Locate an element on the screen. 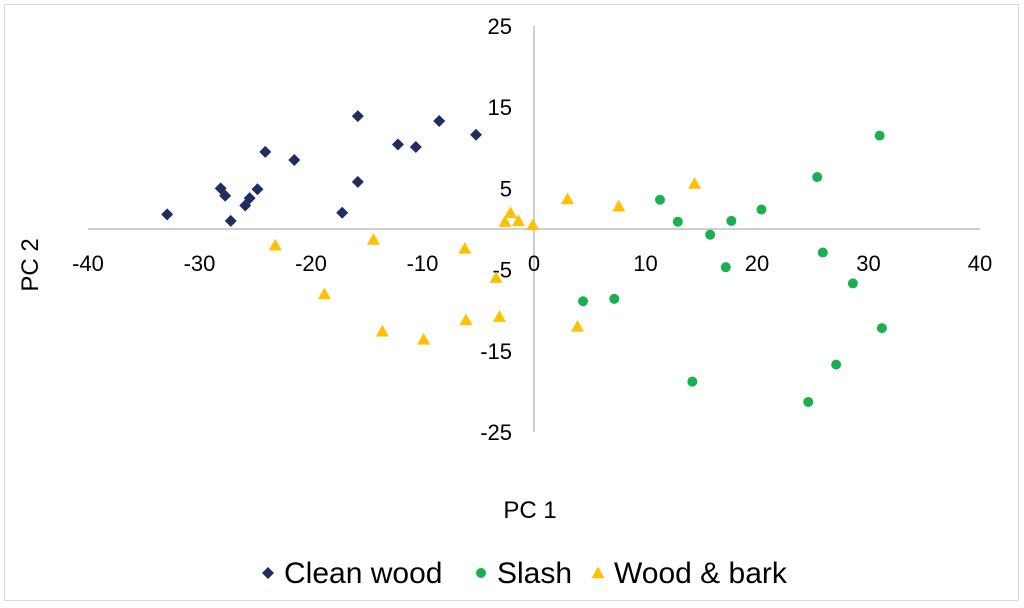 This screenshot has width=1024, height=608. x-tick-label: -30 is located at coordinates (200, 263).